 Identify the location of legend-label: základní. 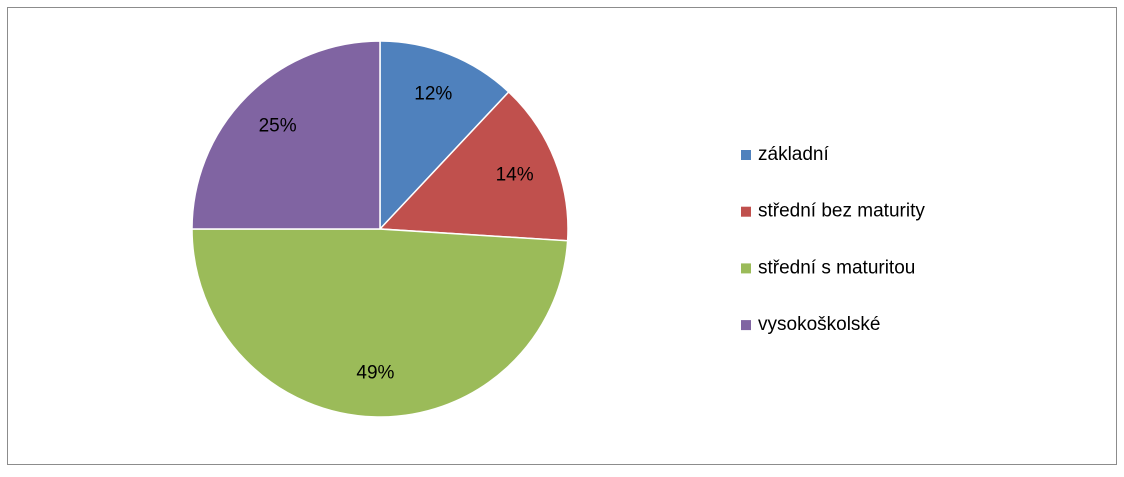
(793, 154).